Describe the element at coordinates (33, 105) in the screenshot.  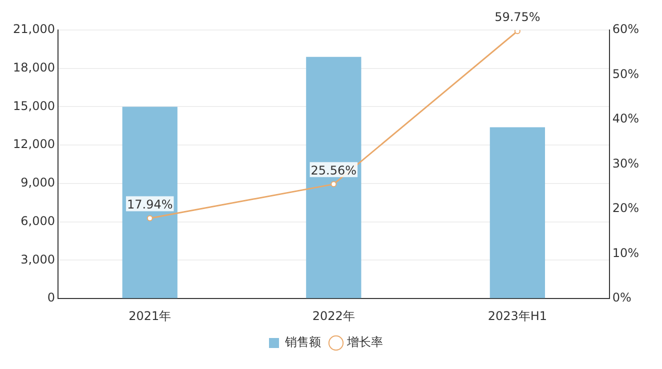
I see `y-tick-label: 15,000` at that location.